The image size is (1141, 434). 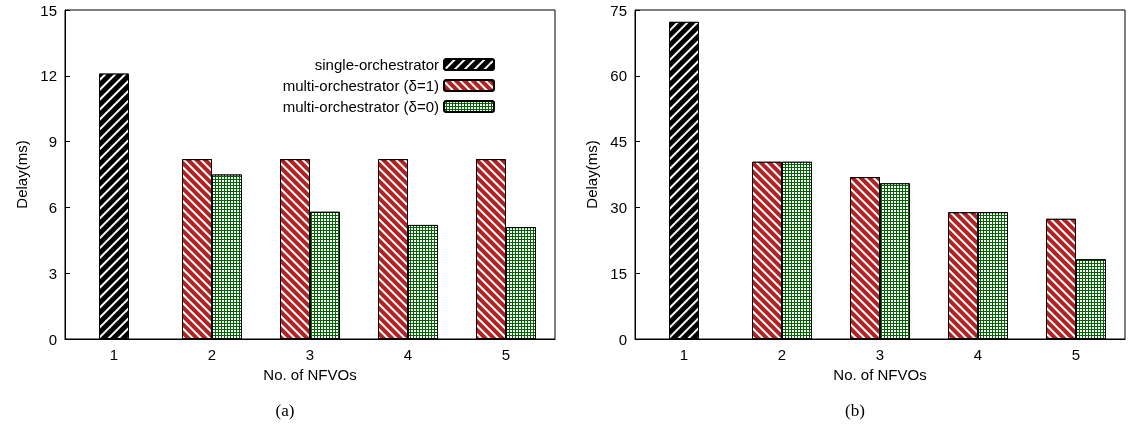 I want to click on y-tick-label: 3, so click(x=52, y=273).